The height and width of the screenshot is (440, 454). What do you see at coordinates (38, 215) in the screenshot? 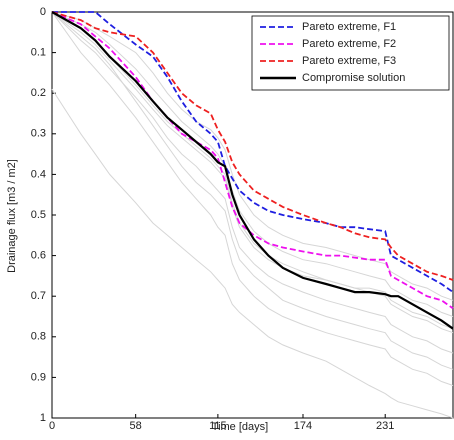
I see `y-tick-label: 0.5` at bounding box center [38, 215].